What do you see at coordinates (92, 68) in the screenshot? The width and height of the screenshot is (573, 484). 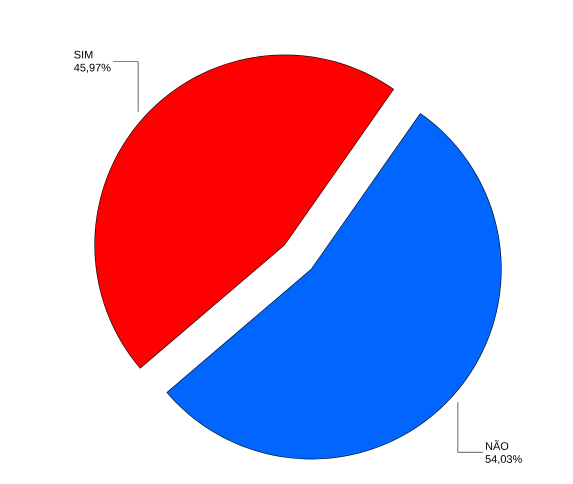 I see `data-label: 45,97%` at bounding box center [92, 68].